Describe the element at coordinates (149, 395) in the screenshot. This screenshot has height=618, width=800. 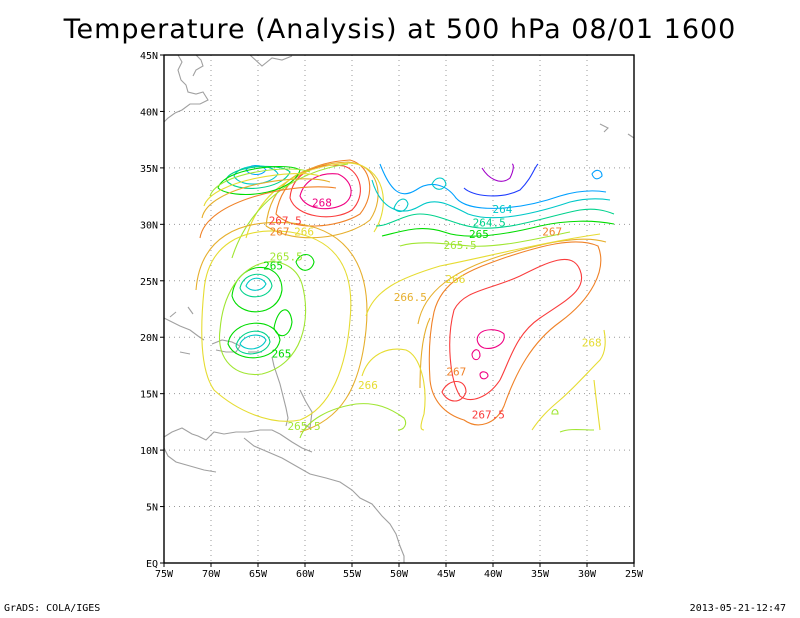
I see `y-tick-label: 15N` at that location.